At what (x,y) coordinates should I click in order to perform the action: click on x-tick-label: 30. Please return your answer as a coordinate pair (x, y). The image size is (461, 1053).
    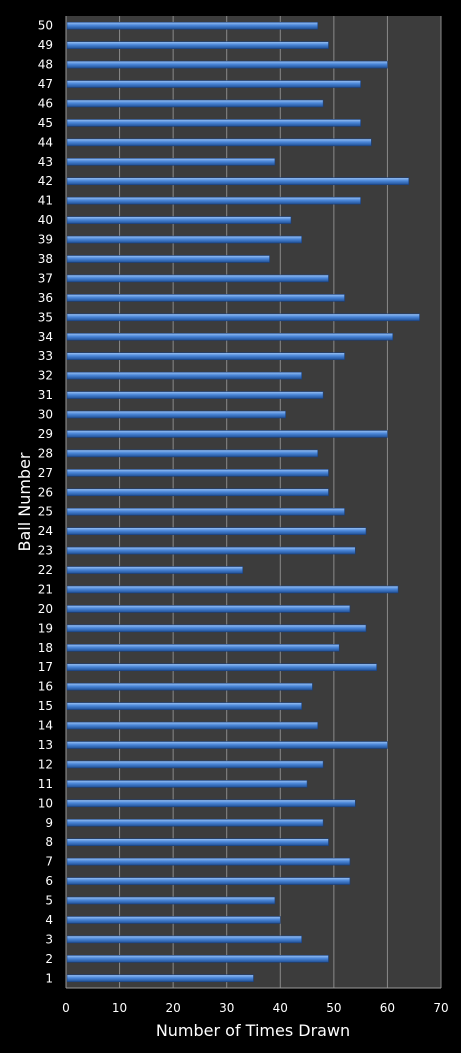
    Looking at the image, I should click on (226, 1008).